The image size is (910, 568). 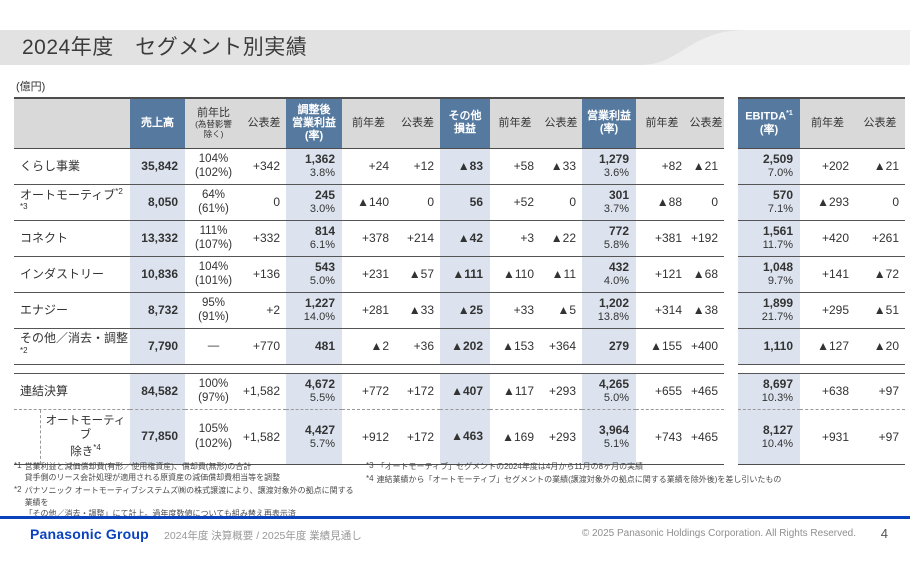 I want to click on cell: +141, so click(x=827, y=274).